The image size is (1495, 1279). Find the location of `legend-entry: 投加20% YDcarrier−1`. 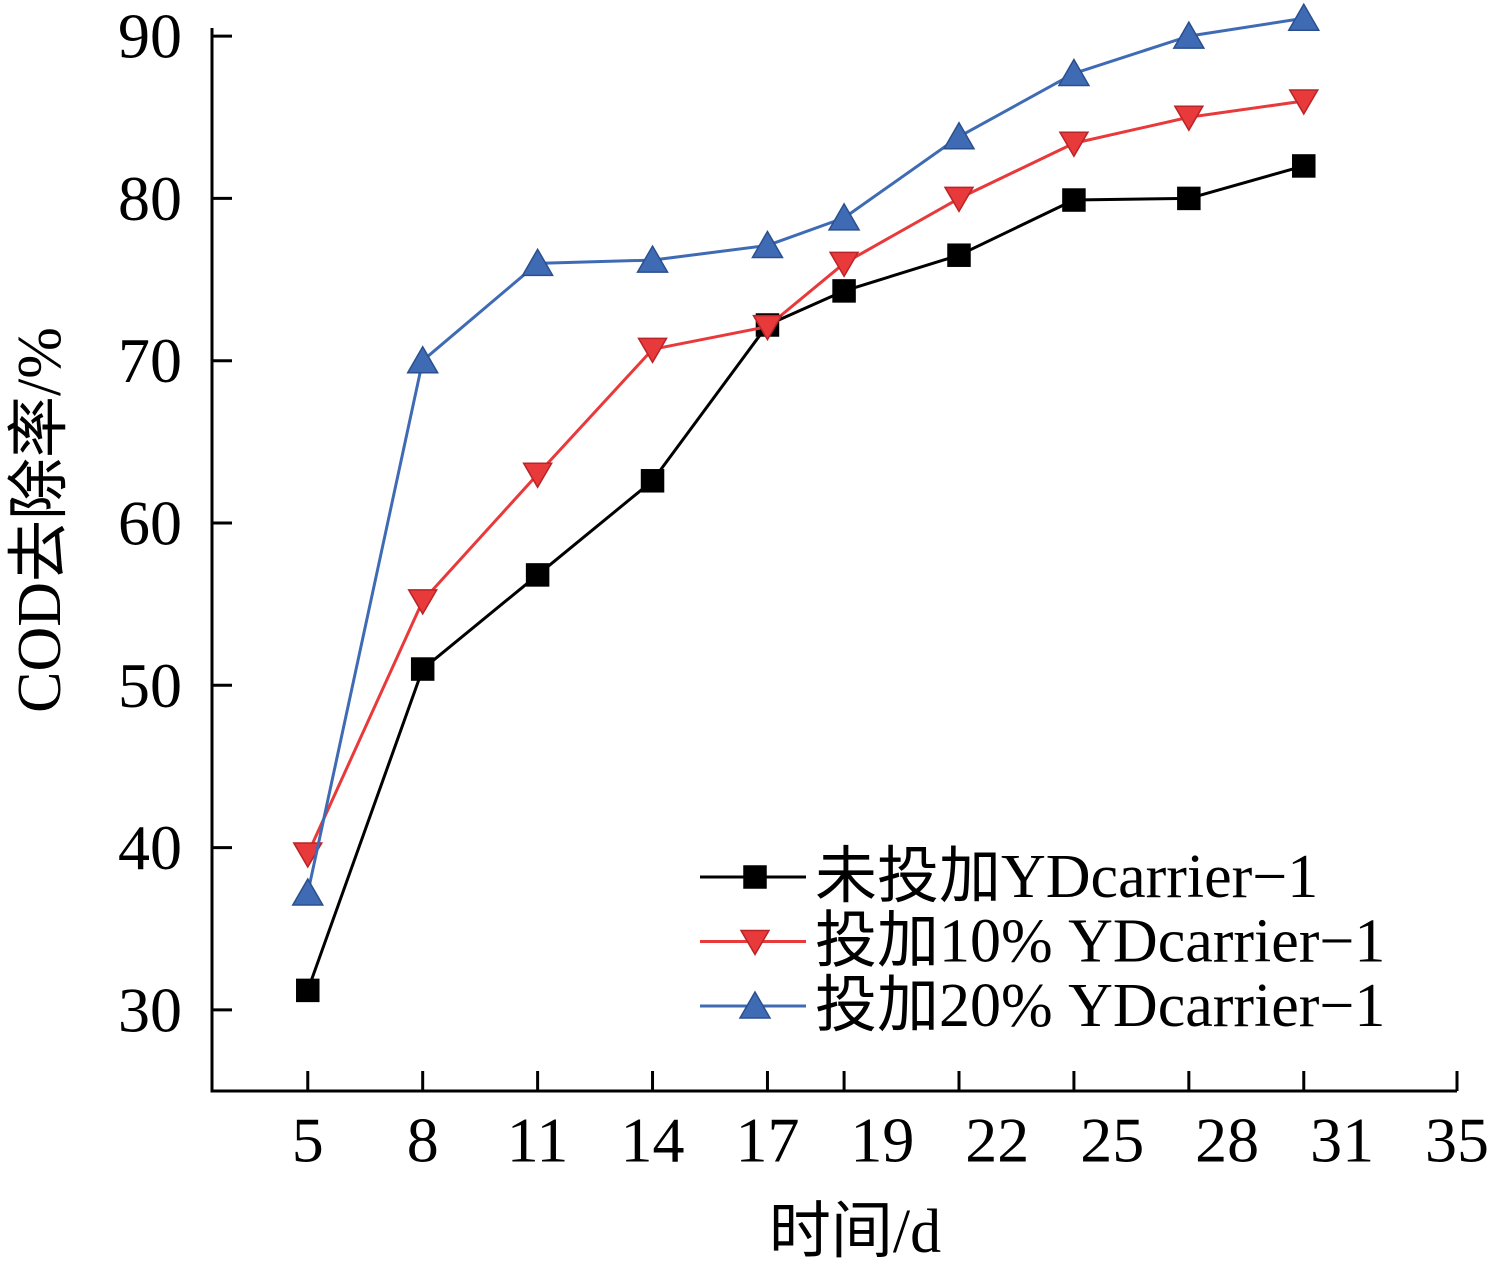

legend-entry: 投加20% YDcarrier−1 is located at coordinates (1042, 1006).